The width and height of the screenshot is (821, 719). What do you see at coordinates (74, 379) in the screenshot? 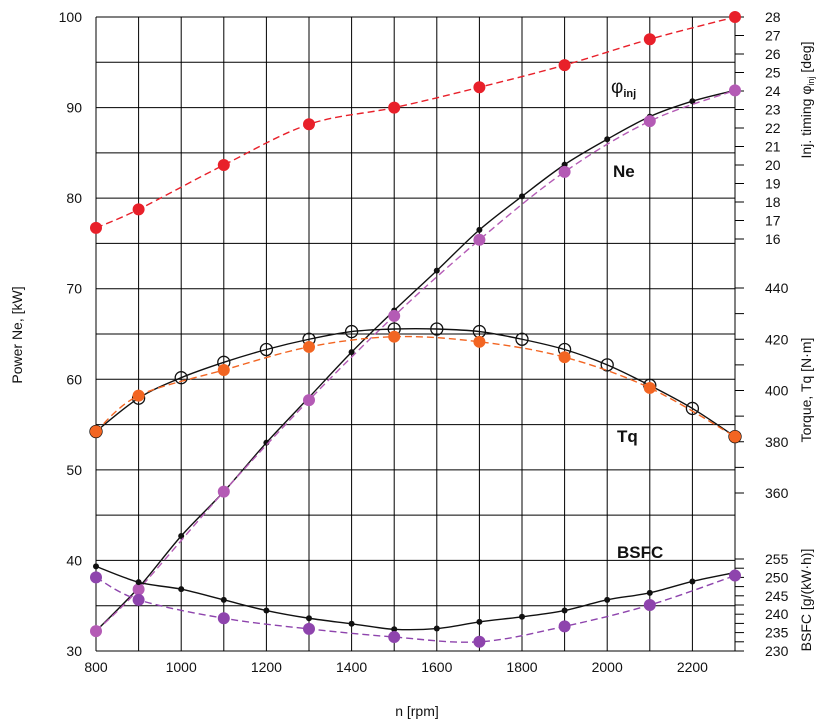
I see `left-tick-label: 60` at bounding box center [74, 379].